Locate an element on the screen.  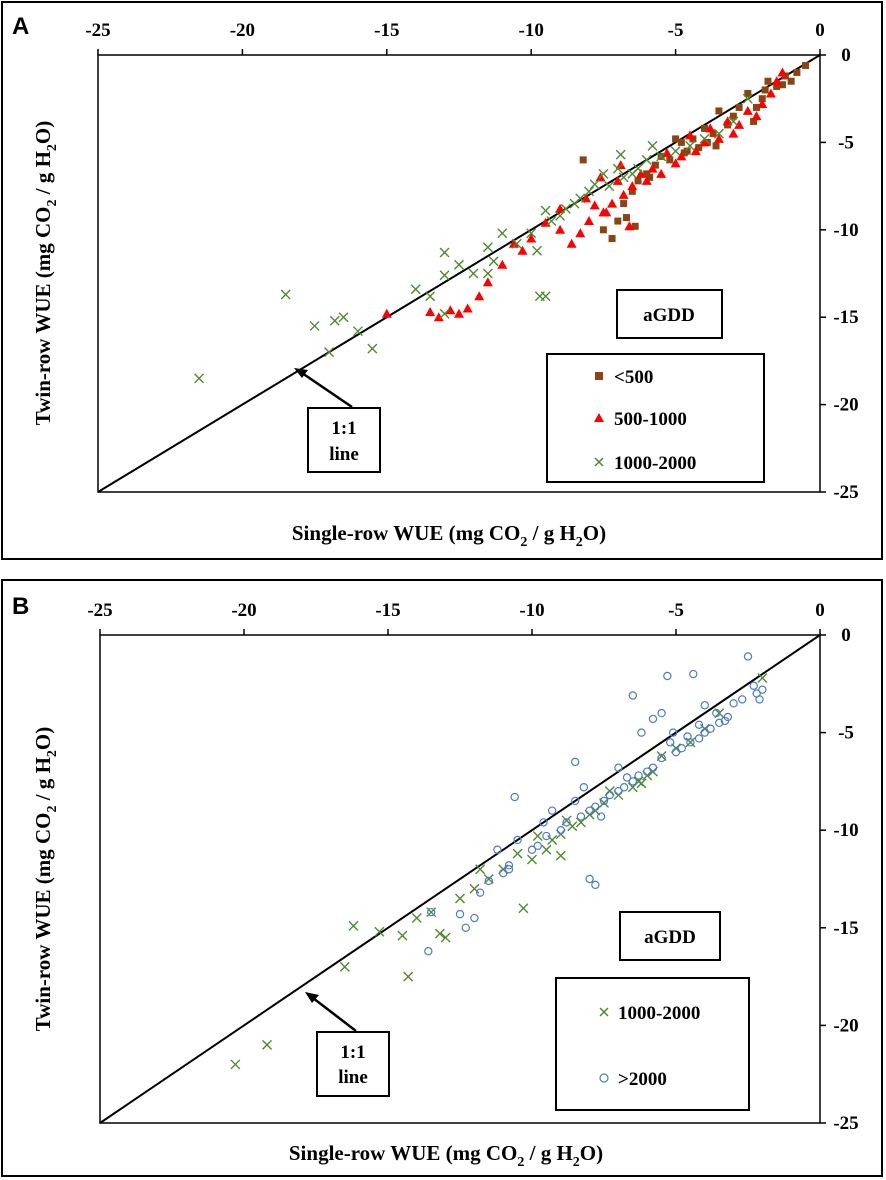
panel-b-x-tick-label: -25 is located at coordinates (99, 610).